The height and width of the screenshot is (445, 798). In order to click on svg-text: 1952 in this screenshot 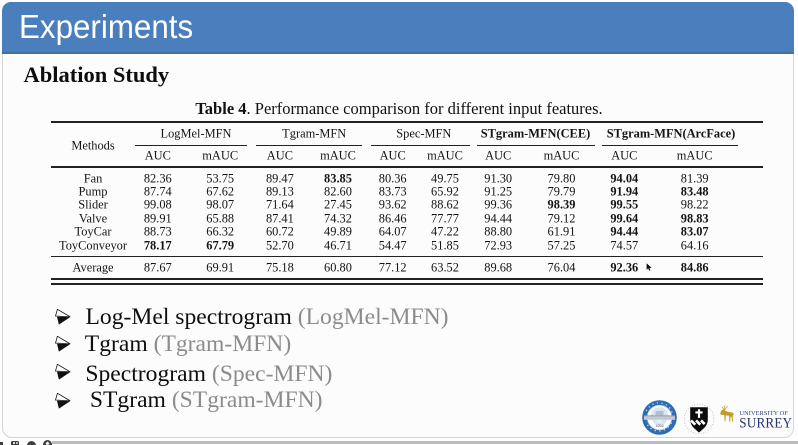, I will do `click(659, 426)`.